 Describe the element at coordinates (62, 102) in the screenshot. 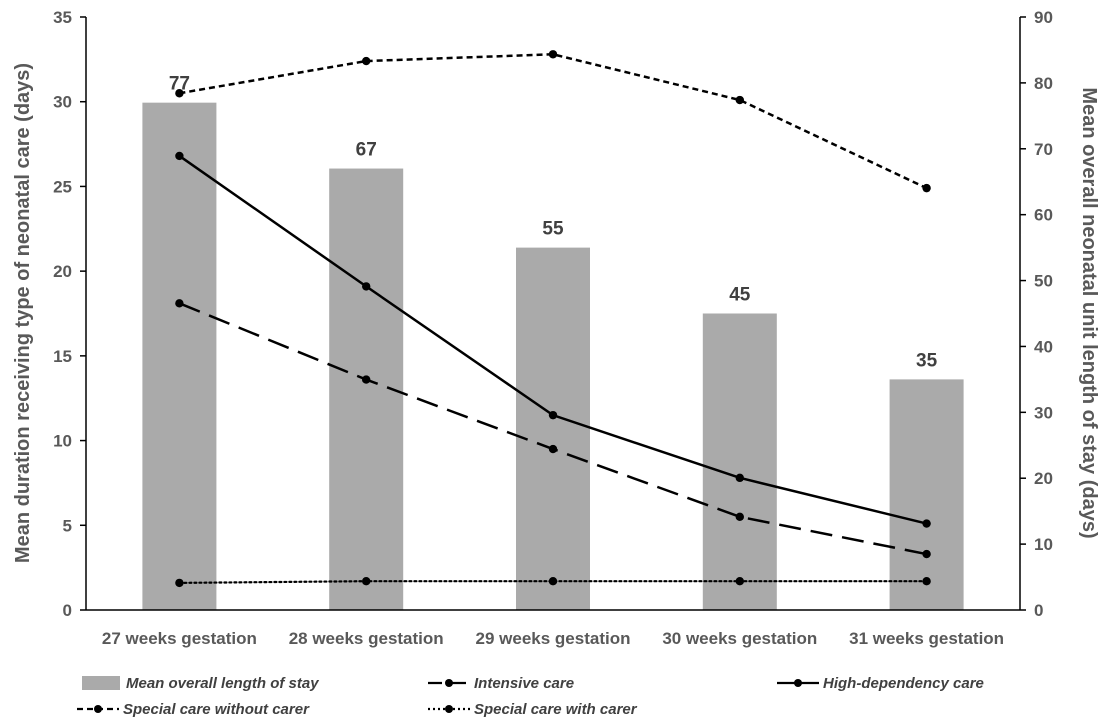

I see `y-tick-label: 30` at that location.